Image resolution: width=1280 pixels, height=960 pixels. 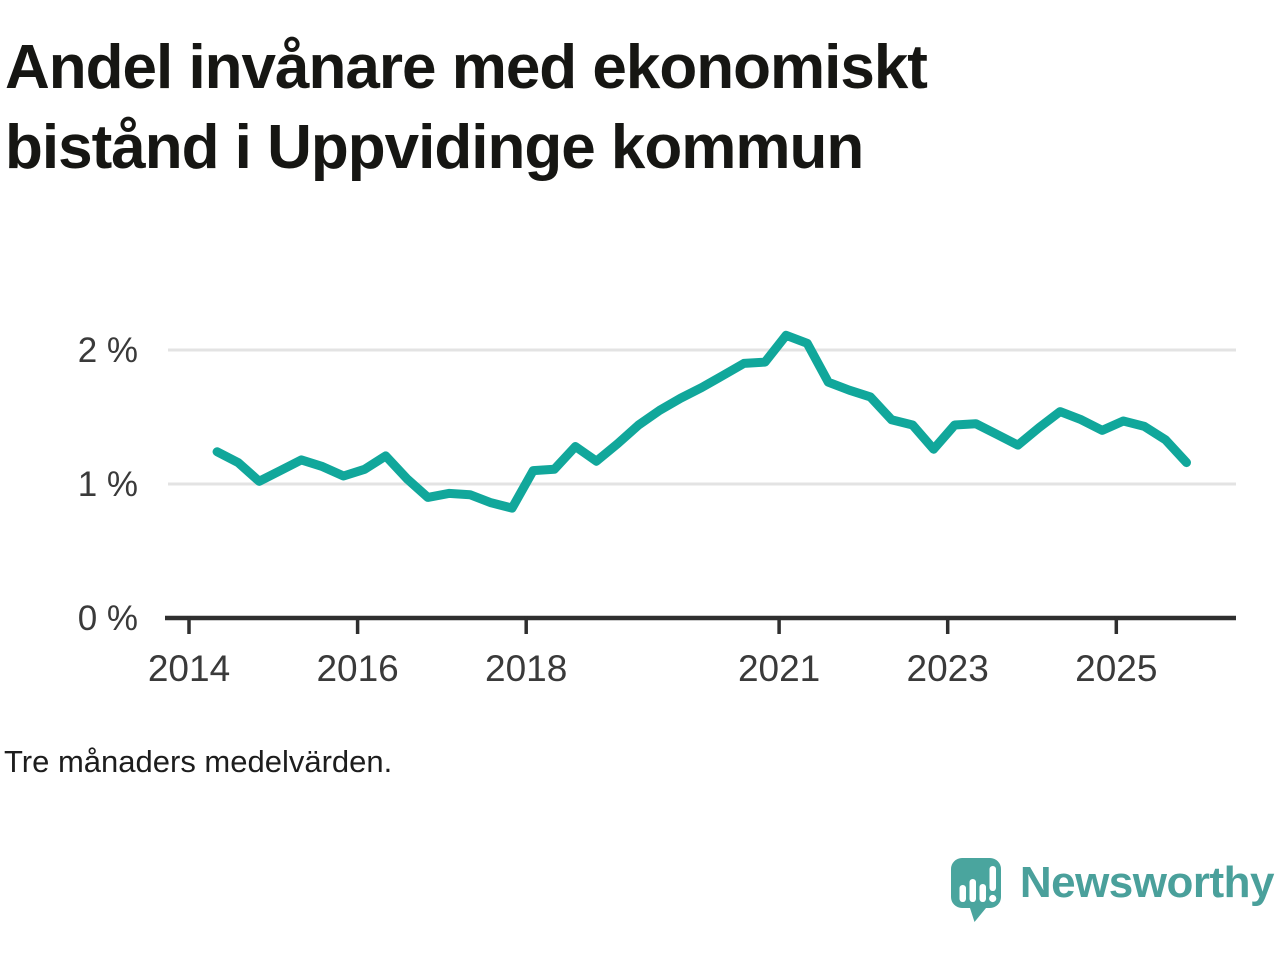 I want to click on exclamation-bar, so click(x=992, y=878).